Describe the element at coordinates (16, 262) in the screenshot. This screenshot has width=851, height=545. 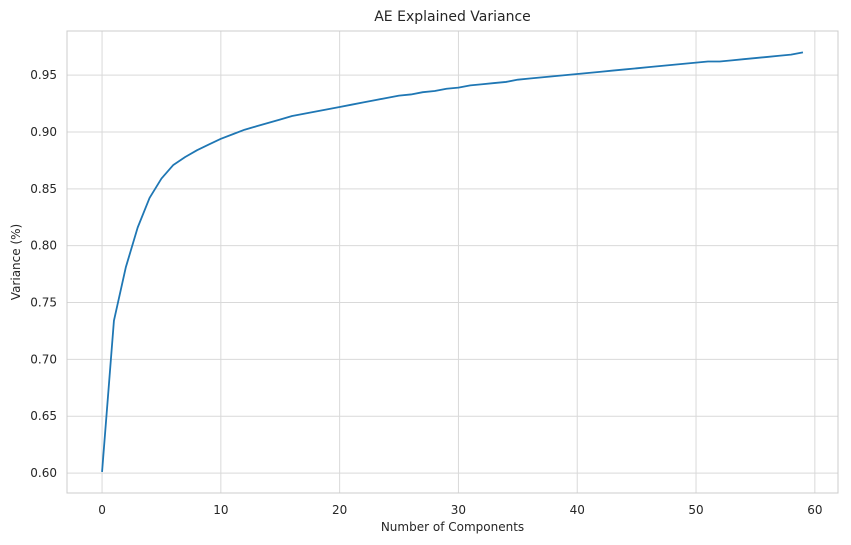
I see `y-axis-label: Variance (%)` at that location.